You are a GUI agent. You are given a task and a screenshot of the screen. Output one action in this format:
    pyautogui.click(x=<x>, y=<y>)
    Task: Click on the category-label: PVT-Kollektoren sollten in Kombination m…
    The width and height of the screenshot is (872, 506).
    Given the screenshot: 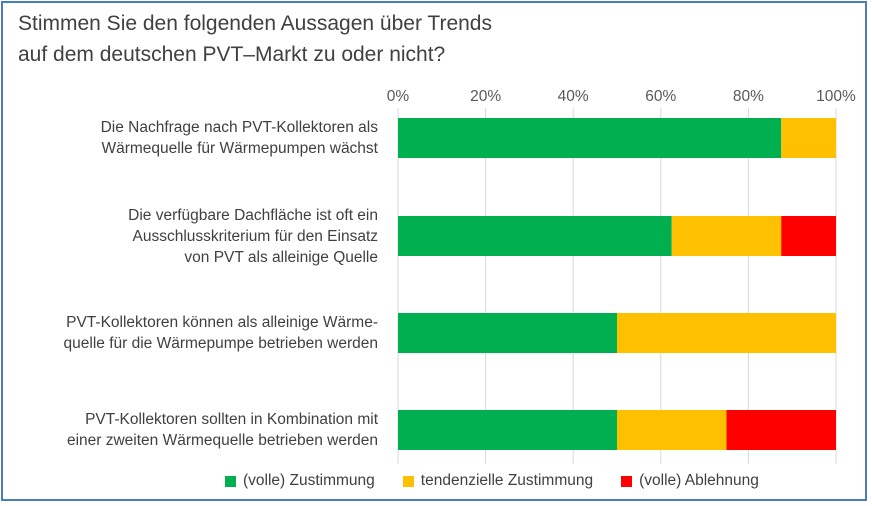 What is the action you would take?
    pyautogui.click(x=222, y=430)
    